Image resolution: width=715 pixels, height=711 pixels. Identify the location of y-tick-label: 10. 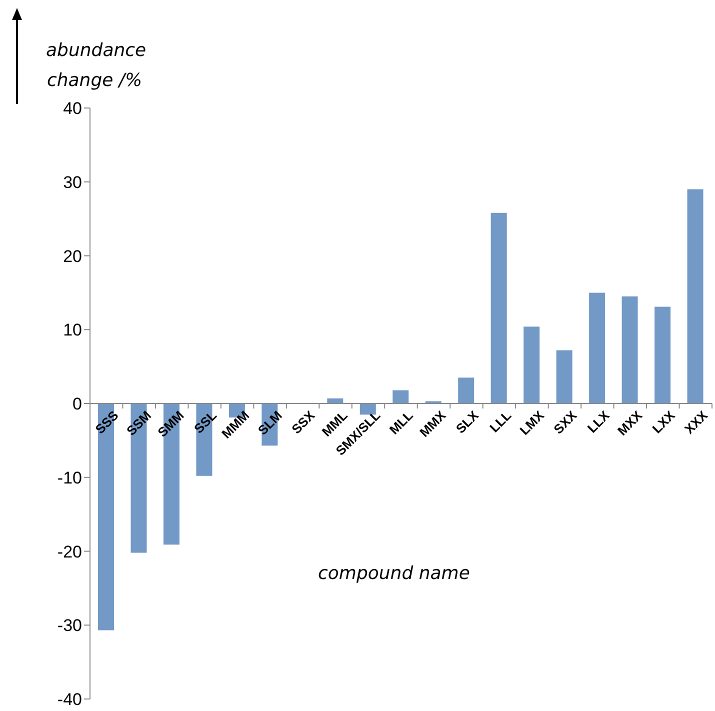
(72, 330).